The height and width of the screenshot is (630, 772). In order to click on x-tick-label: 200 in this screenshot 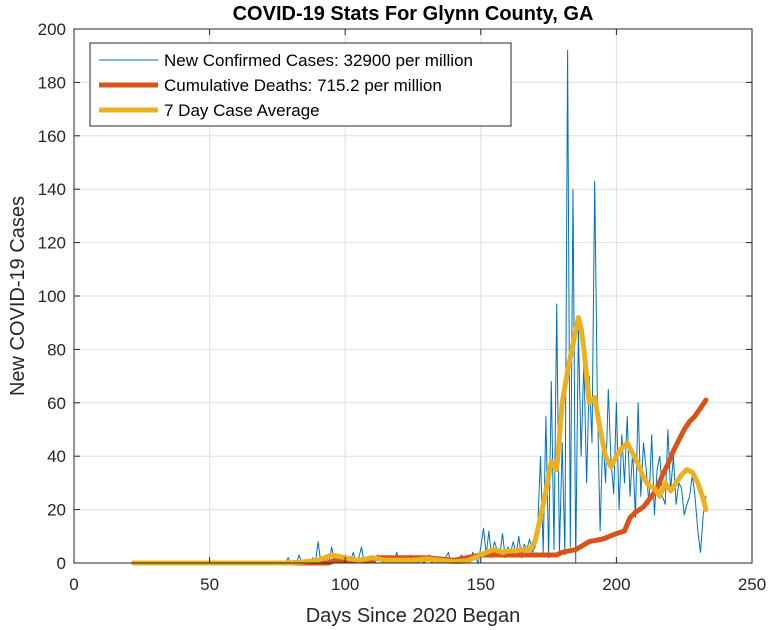, I will do `click(616, 584)`.